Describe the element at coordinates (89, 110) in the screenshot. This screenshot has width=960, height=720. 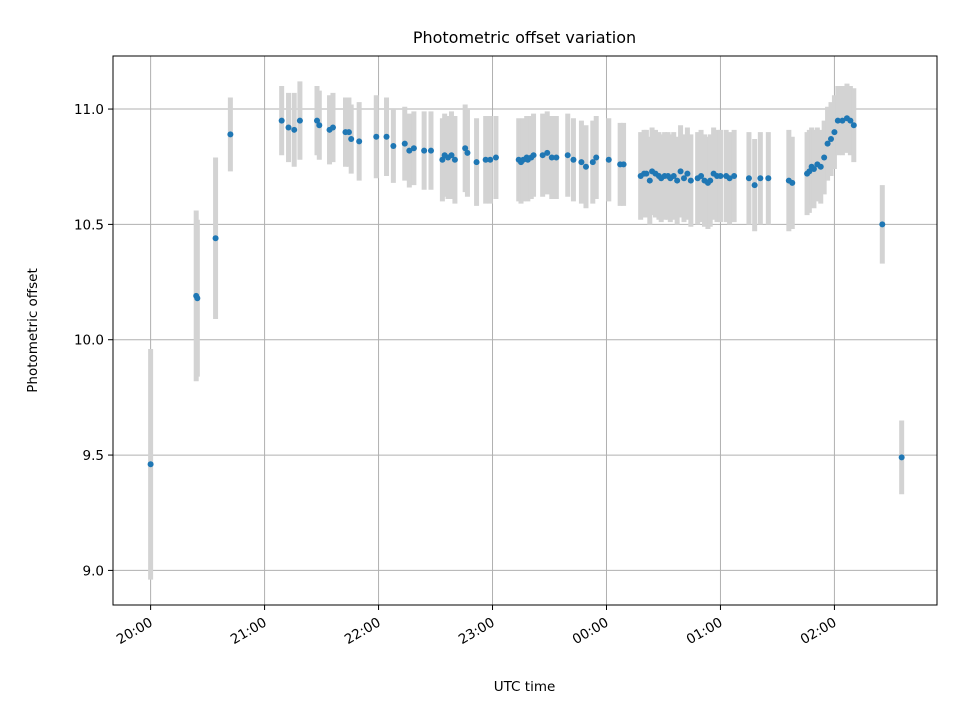
I see `y-tick-label: 11.0` at that location.